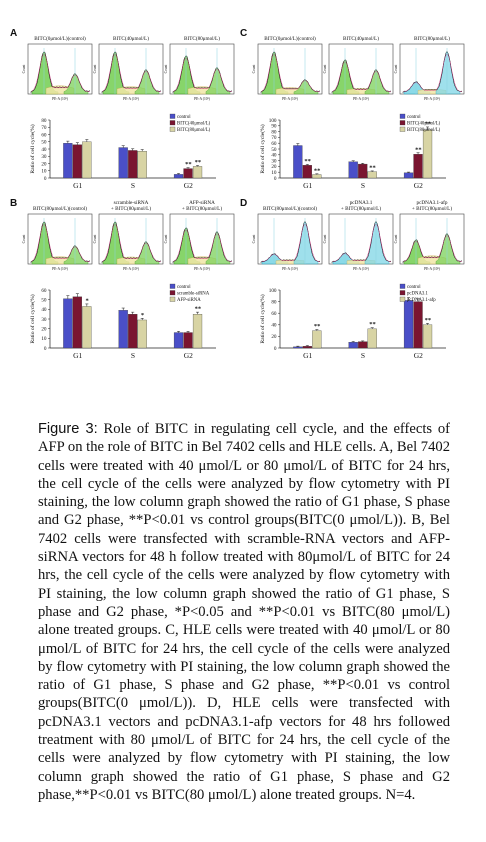 The image size is (486, 842). I want to click on y-tick-label: 70, so click(44, 128).